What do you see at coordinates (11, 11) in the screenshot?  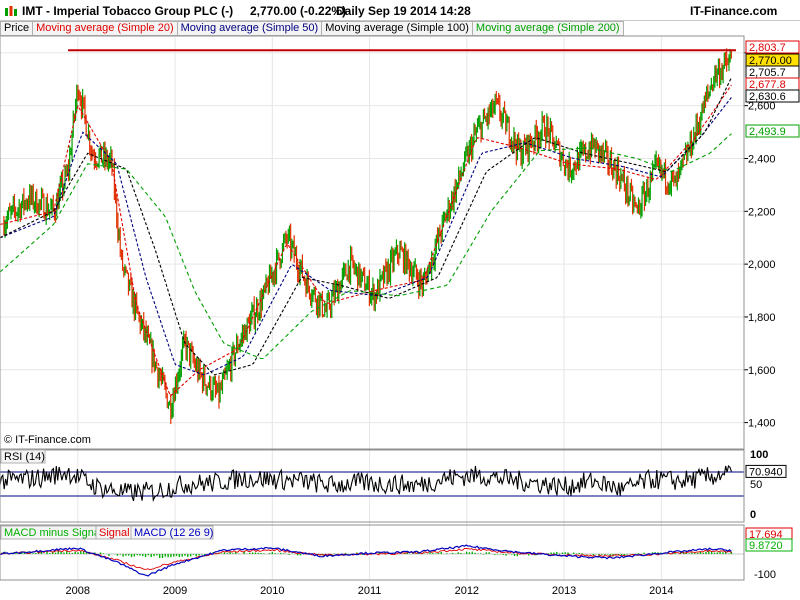 I see `header-logo-icon` at bounding box center [11, 11].